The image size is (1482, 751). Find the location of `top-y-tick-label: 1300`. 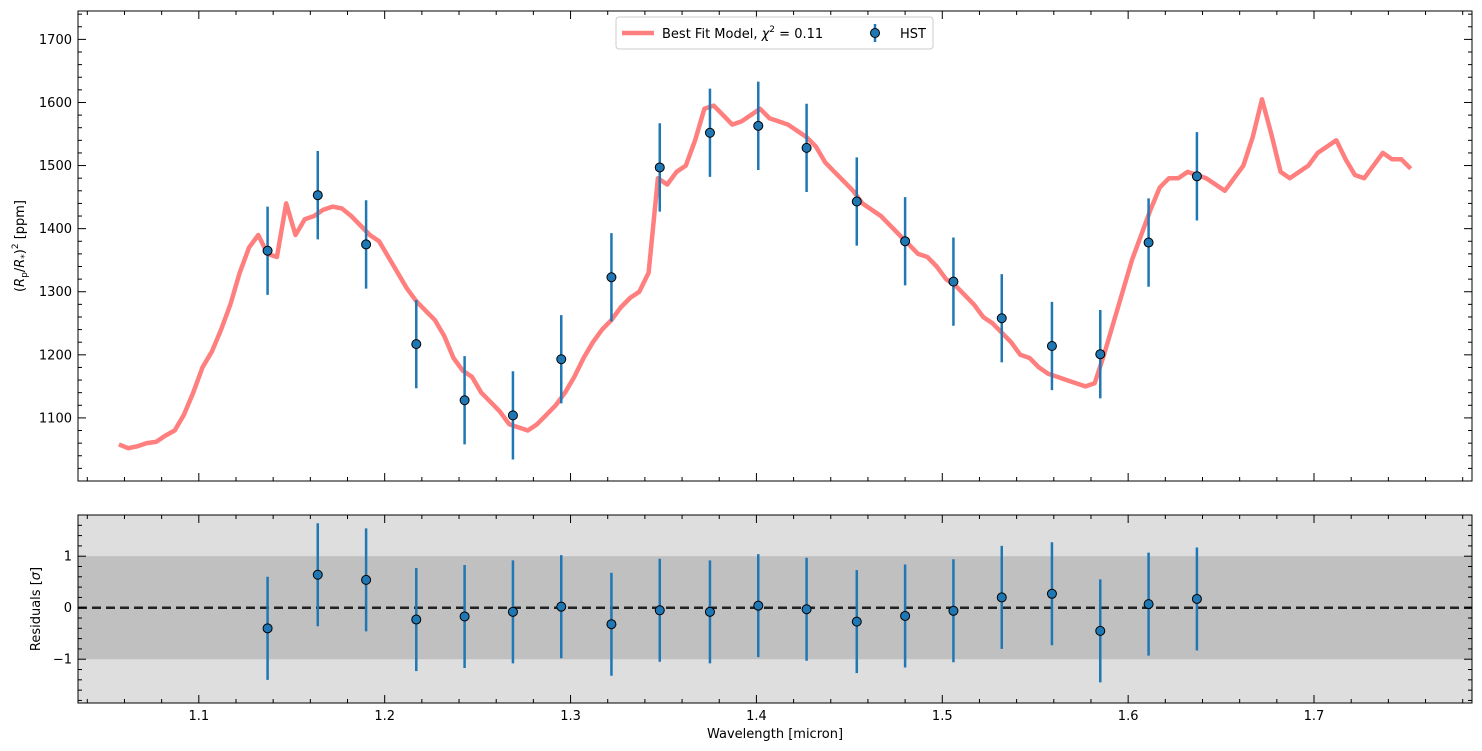

top-y-tick-label: 1300 is located at coordinates (55, 292).